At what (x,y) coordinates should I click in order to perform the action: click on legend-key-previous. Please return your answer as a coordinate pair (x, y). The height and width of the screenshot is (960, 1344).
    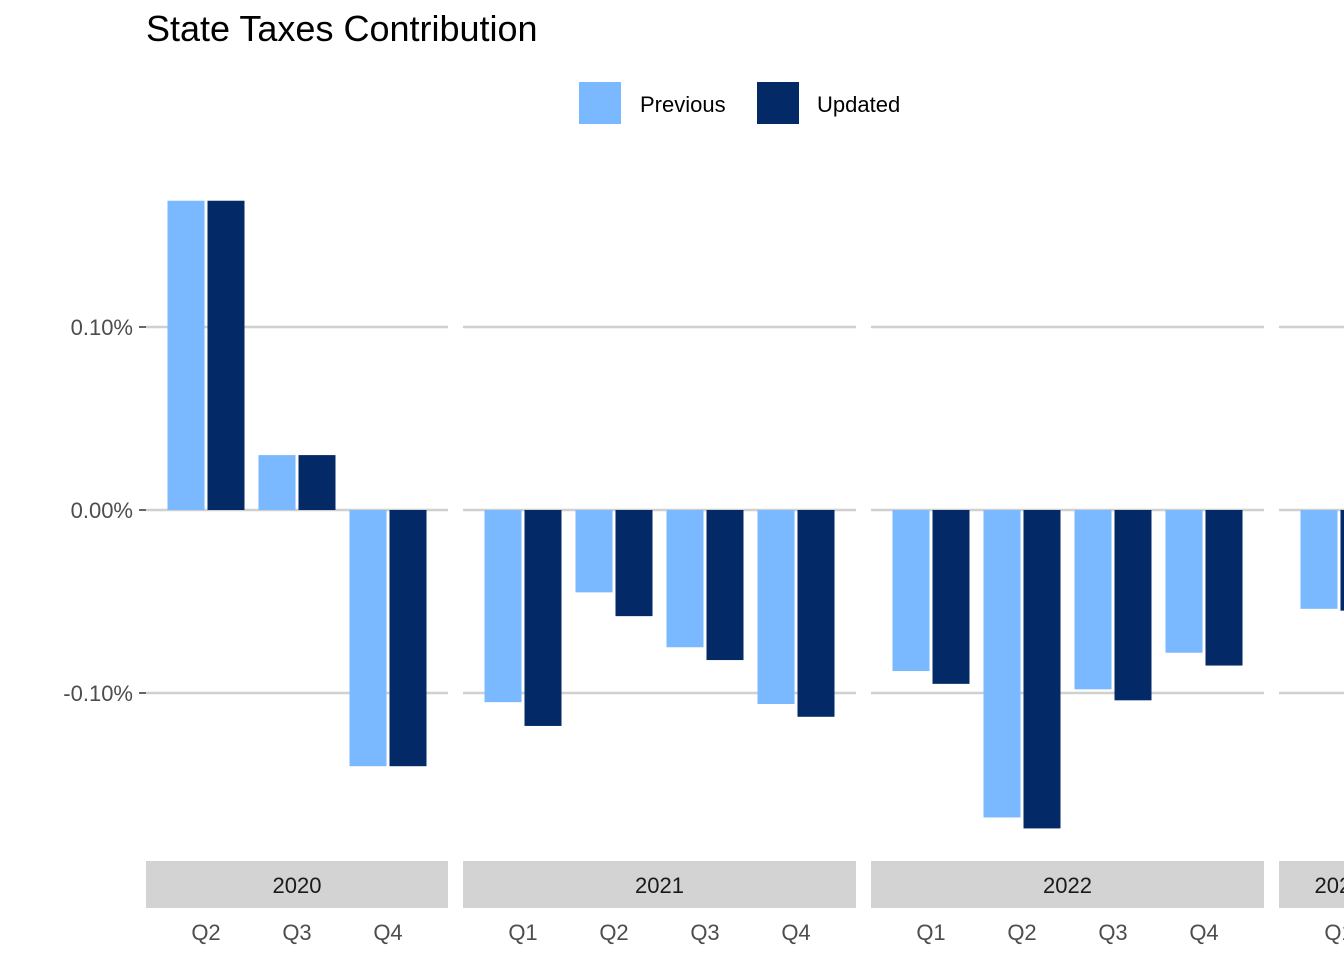
    Looking at the image, I should click on (600, 103).